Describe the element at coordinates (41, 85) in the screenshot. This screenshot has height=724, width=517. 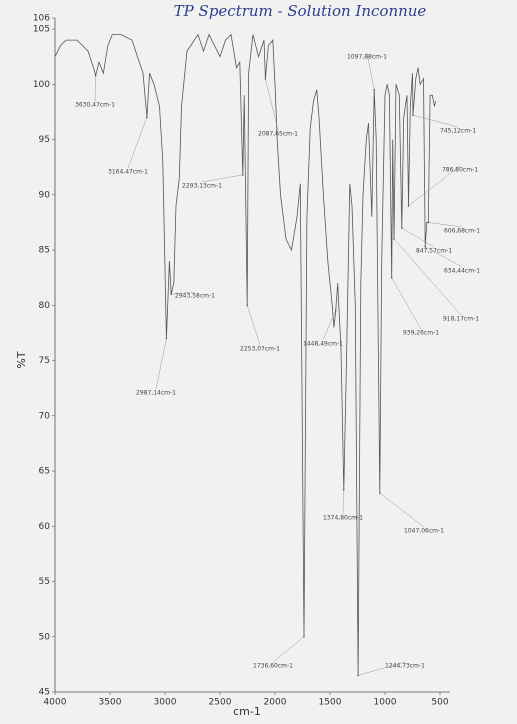
I see `y-tick-label: 100` at that location.